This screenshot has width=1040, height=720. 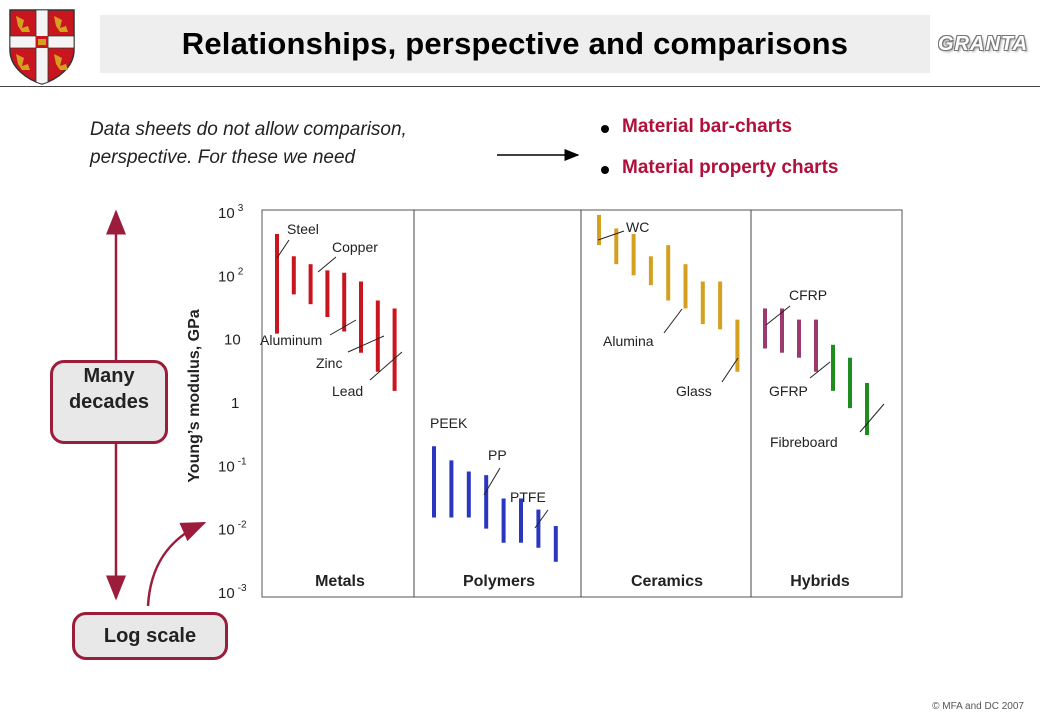 I want to click on y-axis-label: Young’s modulus, GPa, so click(x=194, y=395).